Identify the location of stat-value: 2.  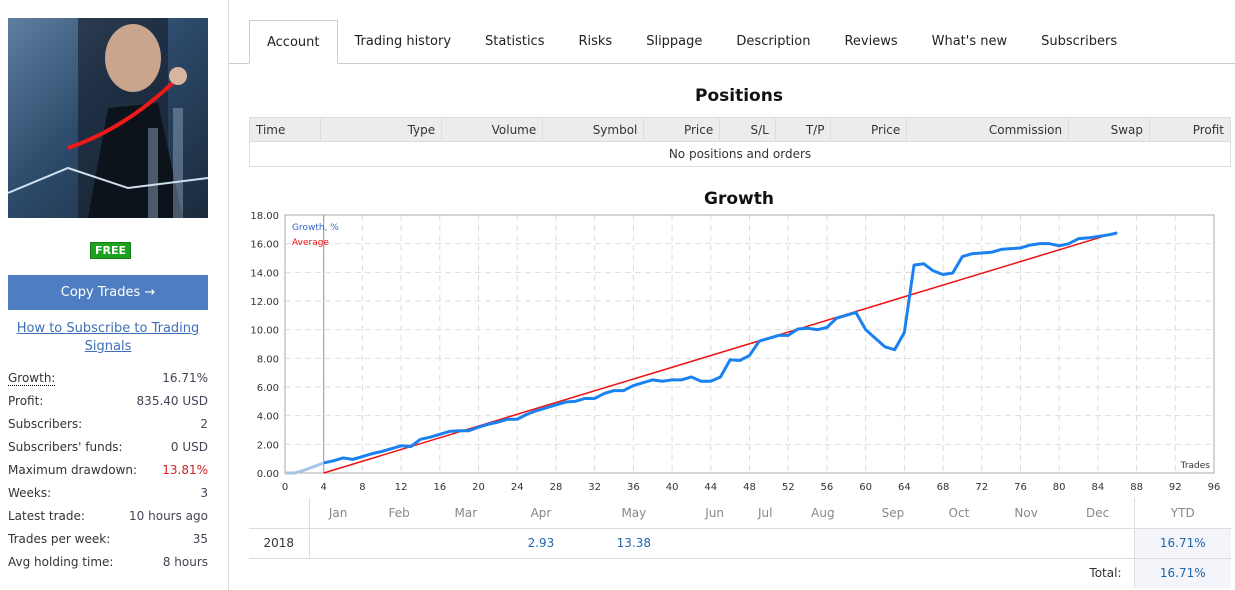
(204, 424).